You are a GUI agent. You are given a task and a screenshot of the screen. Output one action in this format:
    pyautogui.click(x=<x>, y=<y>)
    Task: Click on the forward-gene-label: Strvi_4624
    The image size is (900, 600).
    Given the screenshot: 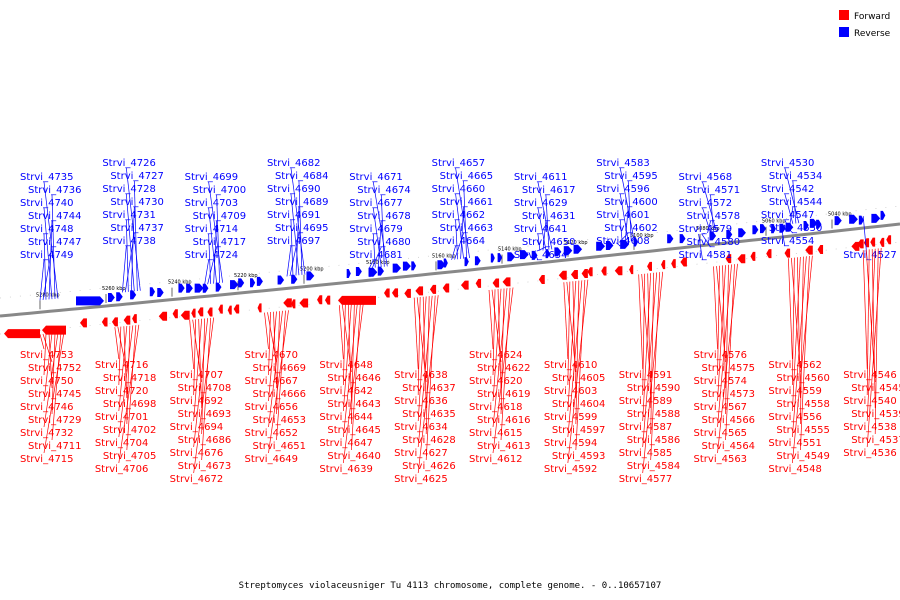 What is the action you would take?
    pyautogui.click(x=496, y=355)
    